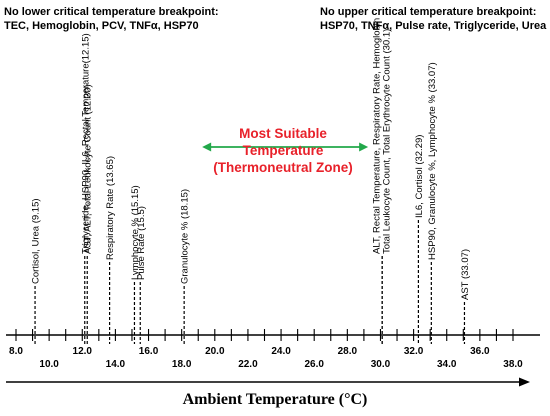 The height and width of the screenshot is (416, 550). Describe the element at coordinates (141, 243) in the screenshot. I see `breakpoint-label: Pulse Rate (15.5)` at that location.